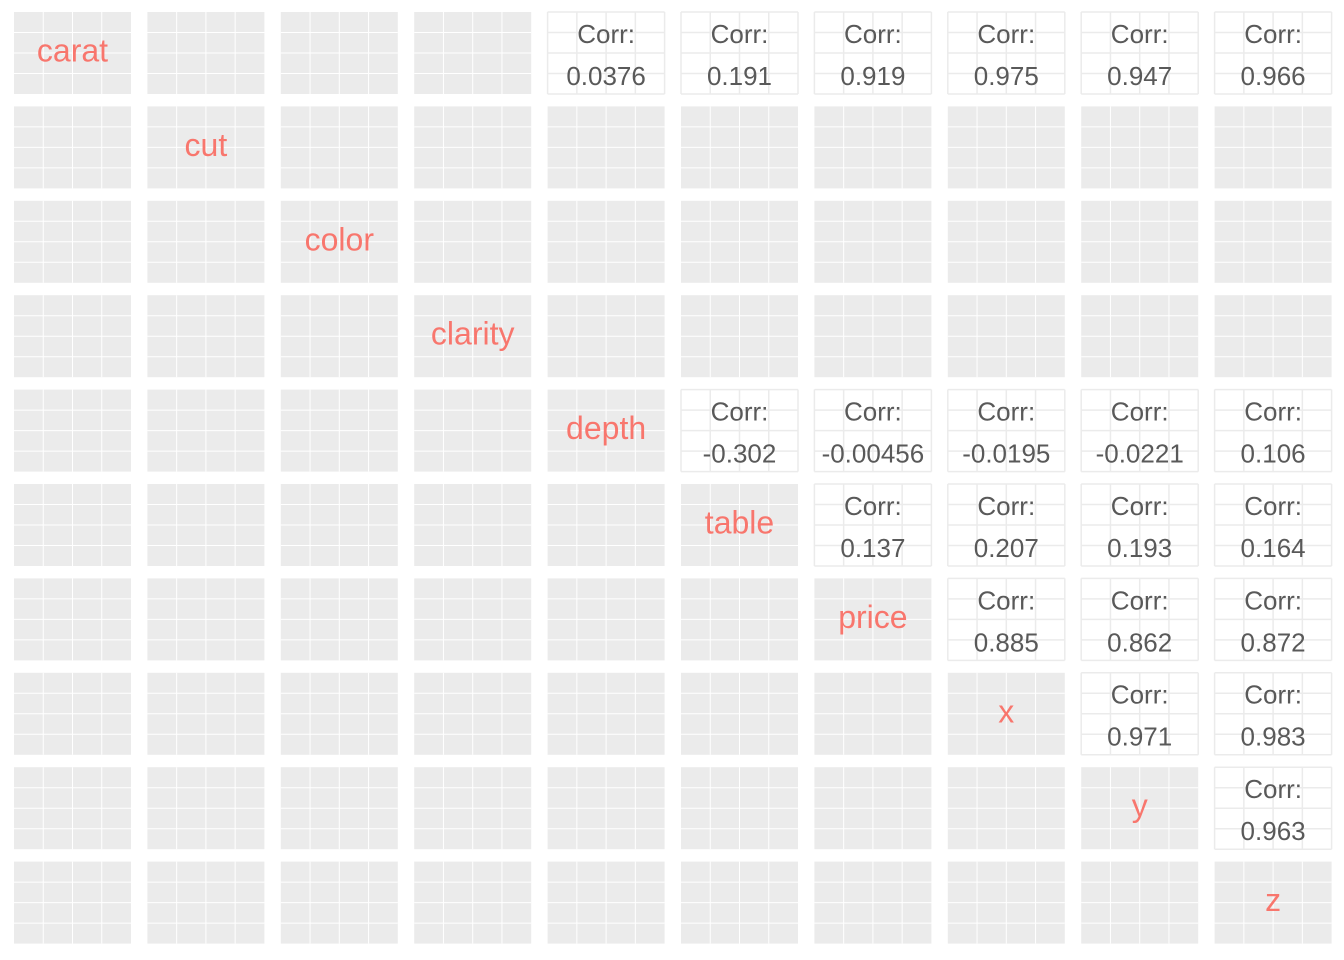  I want to click on variable-label: x, so click(1006, 711).